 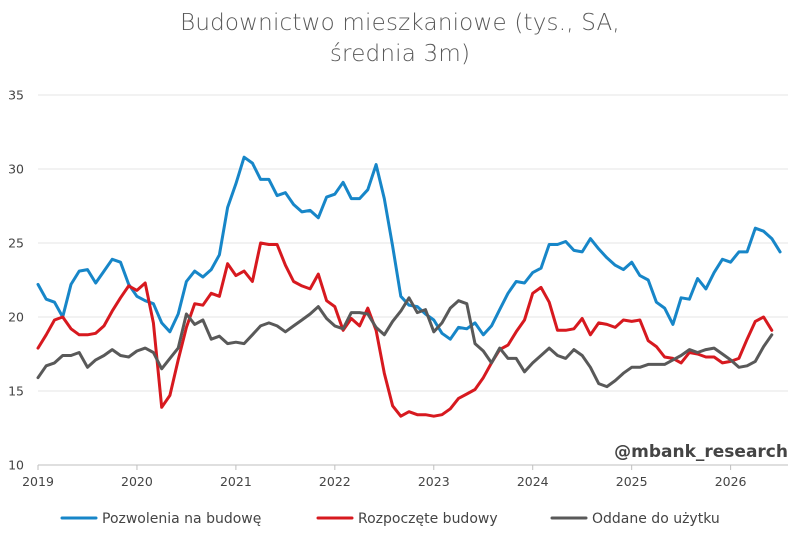 What do you see at coordinates (137, 481) in the screenshot?
I see `x-tick-label: 2020` at bounding box center [137, 481].